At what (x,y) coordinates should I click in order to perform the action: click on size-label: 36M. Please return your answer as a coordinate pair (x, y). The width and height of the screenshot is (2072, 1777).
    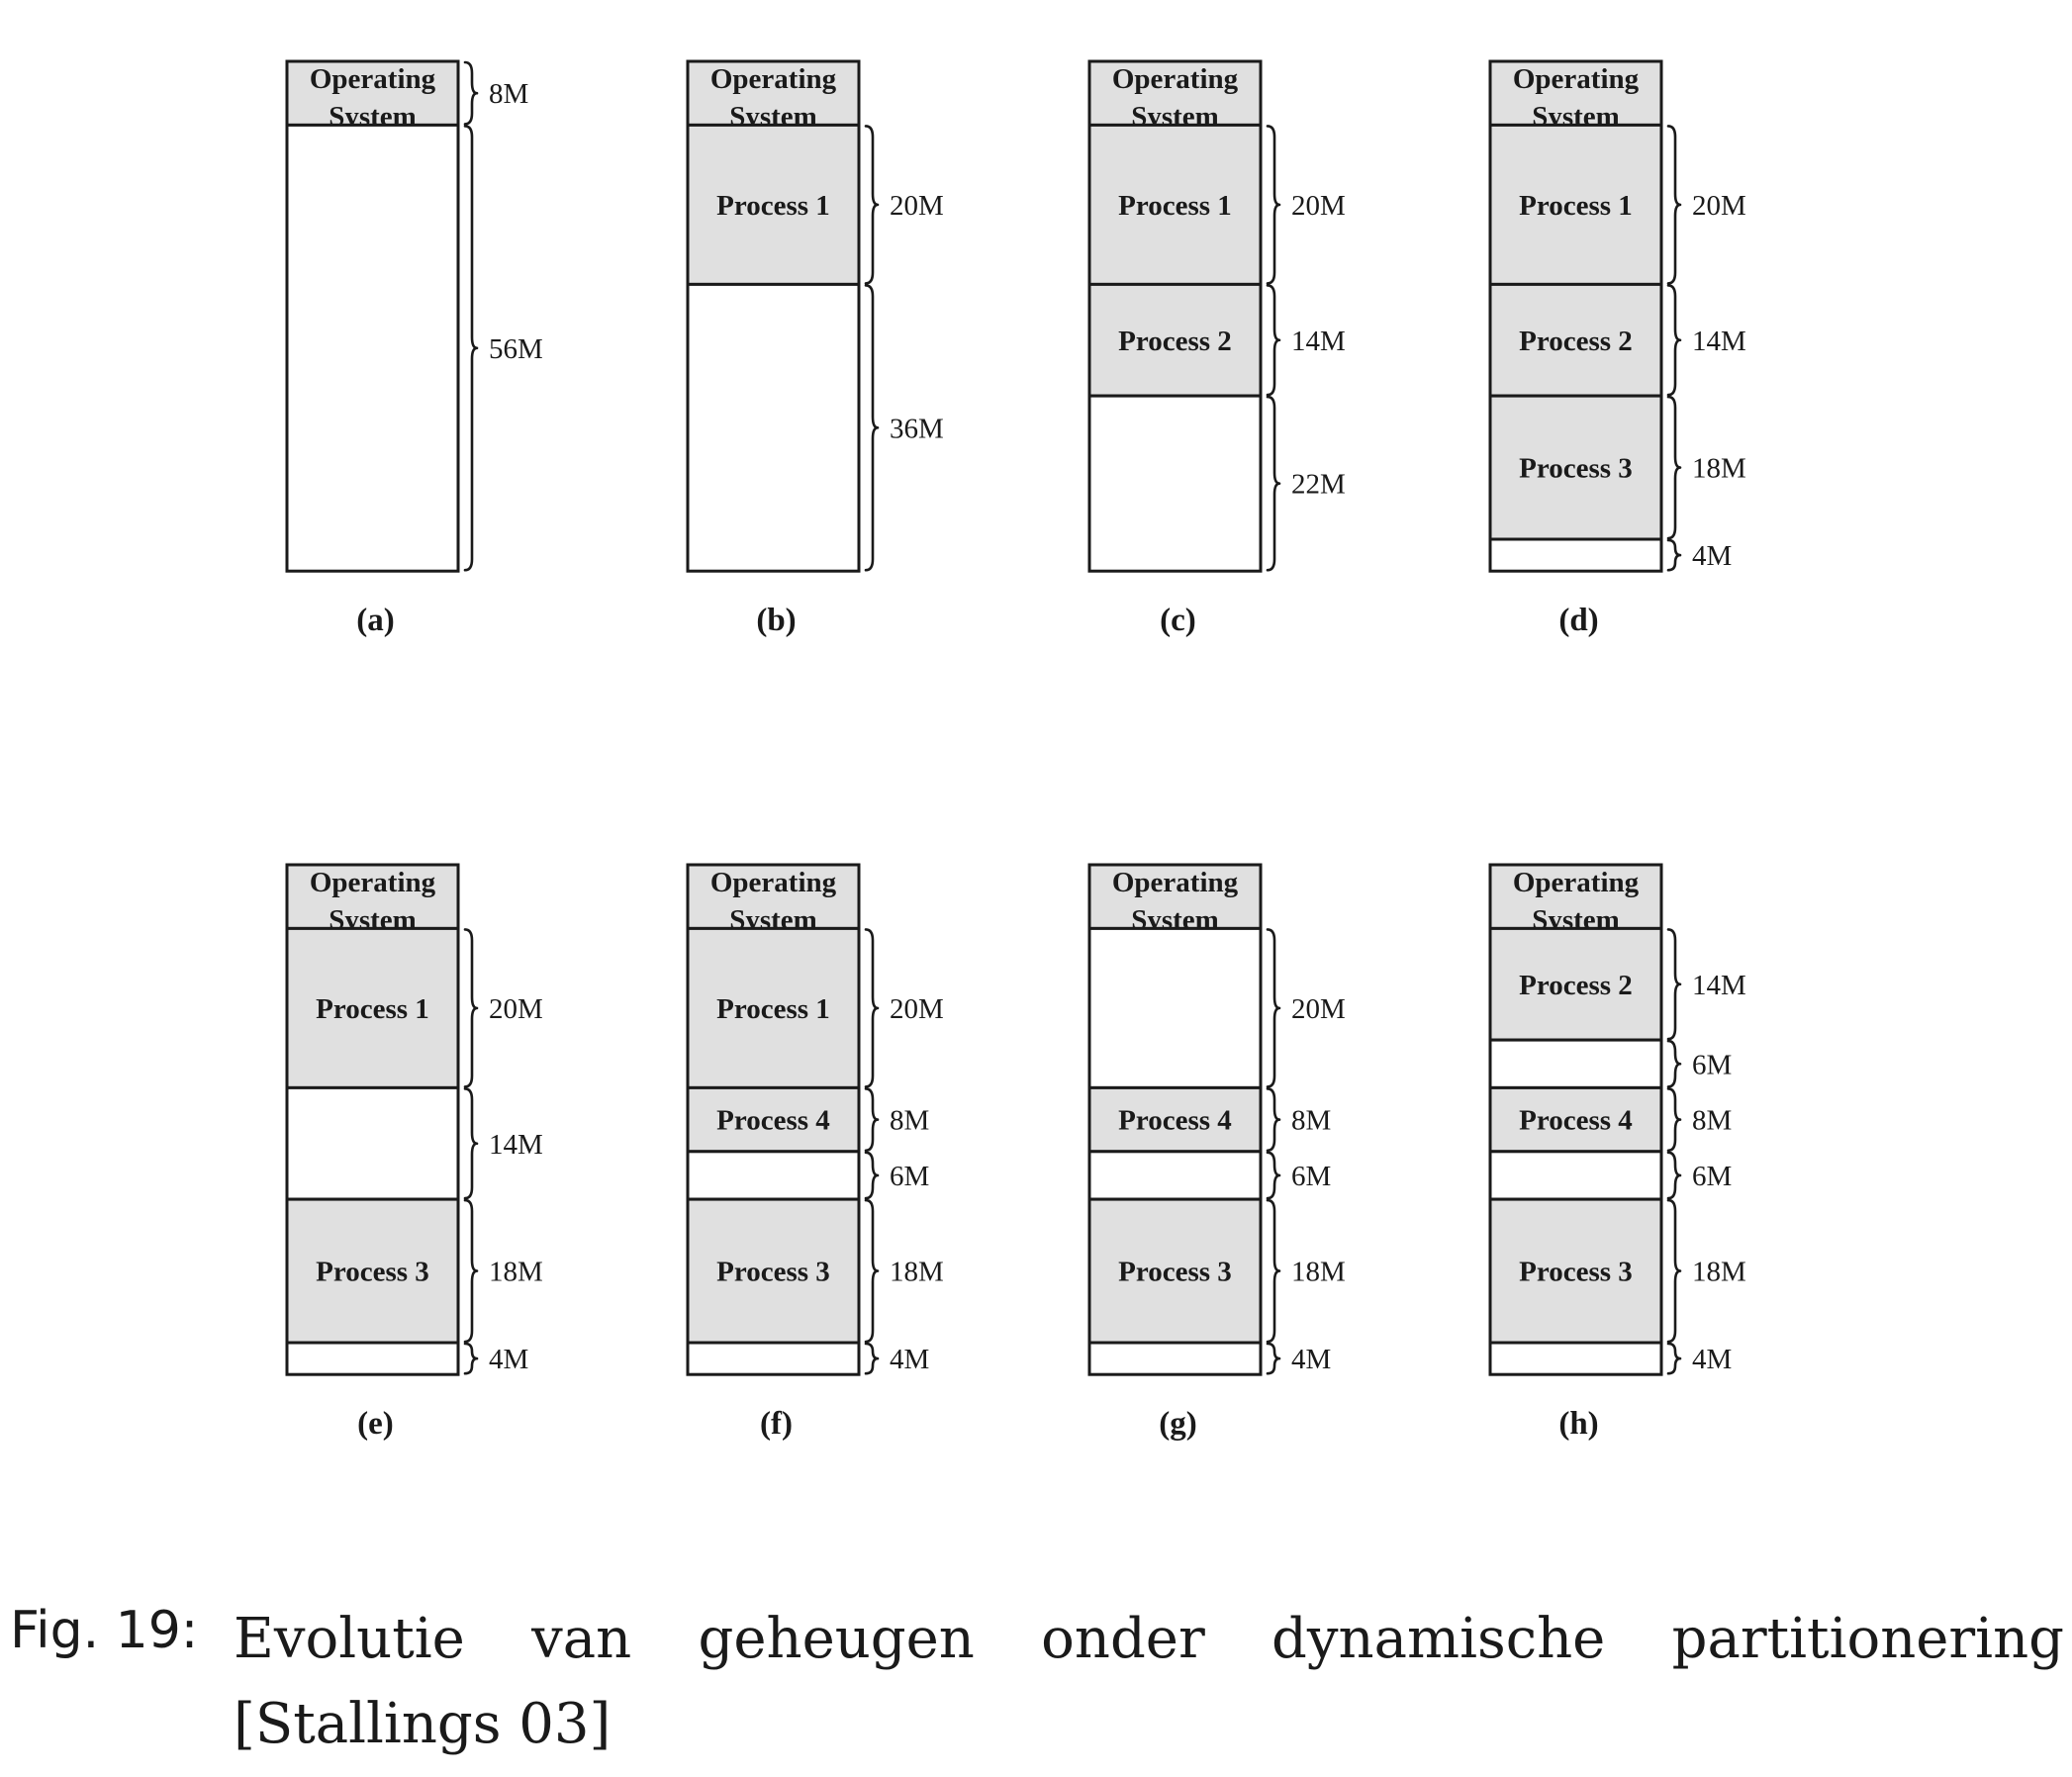
    Looking at the image, I should click on (917, 428).